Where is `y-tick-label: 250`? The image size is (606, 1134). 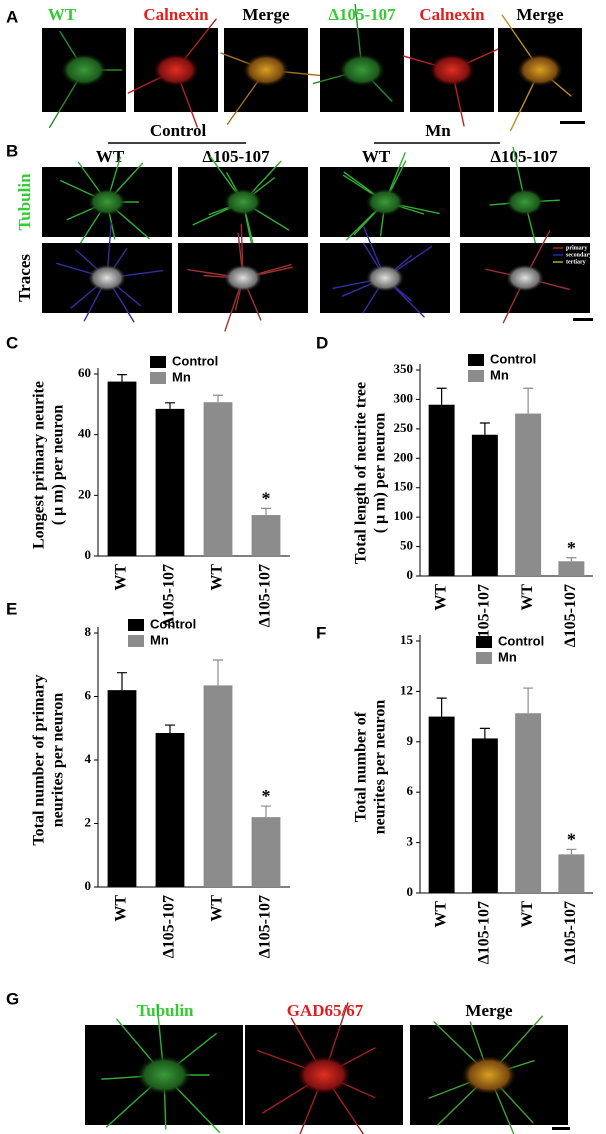
y-tick-label: 250 is located at coordinates (404, 427).